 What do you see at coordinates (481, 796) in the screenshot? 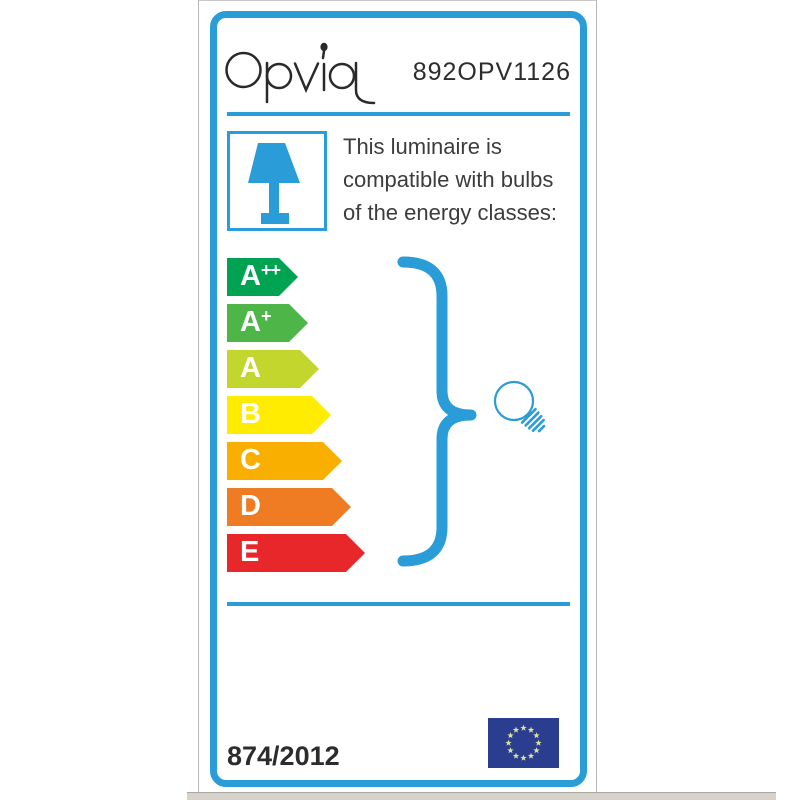
I see `photo-bottom-shadow` at bounding box center [481, 796].